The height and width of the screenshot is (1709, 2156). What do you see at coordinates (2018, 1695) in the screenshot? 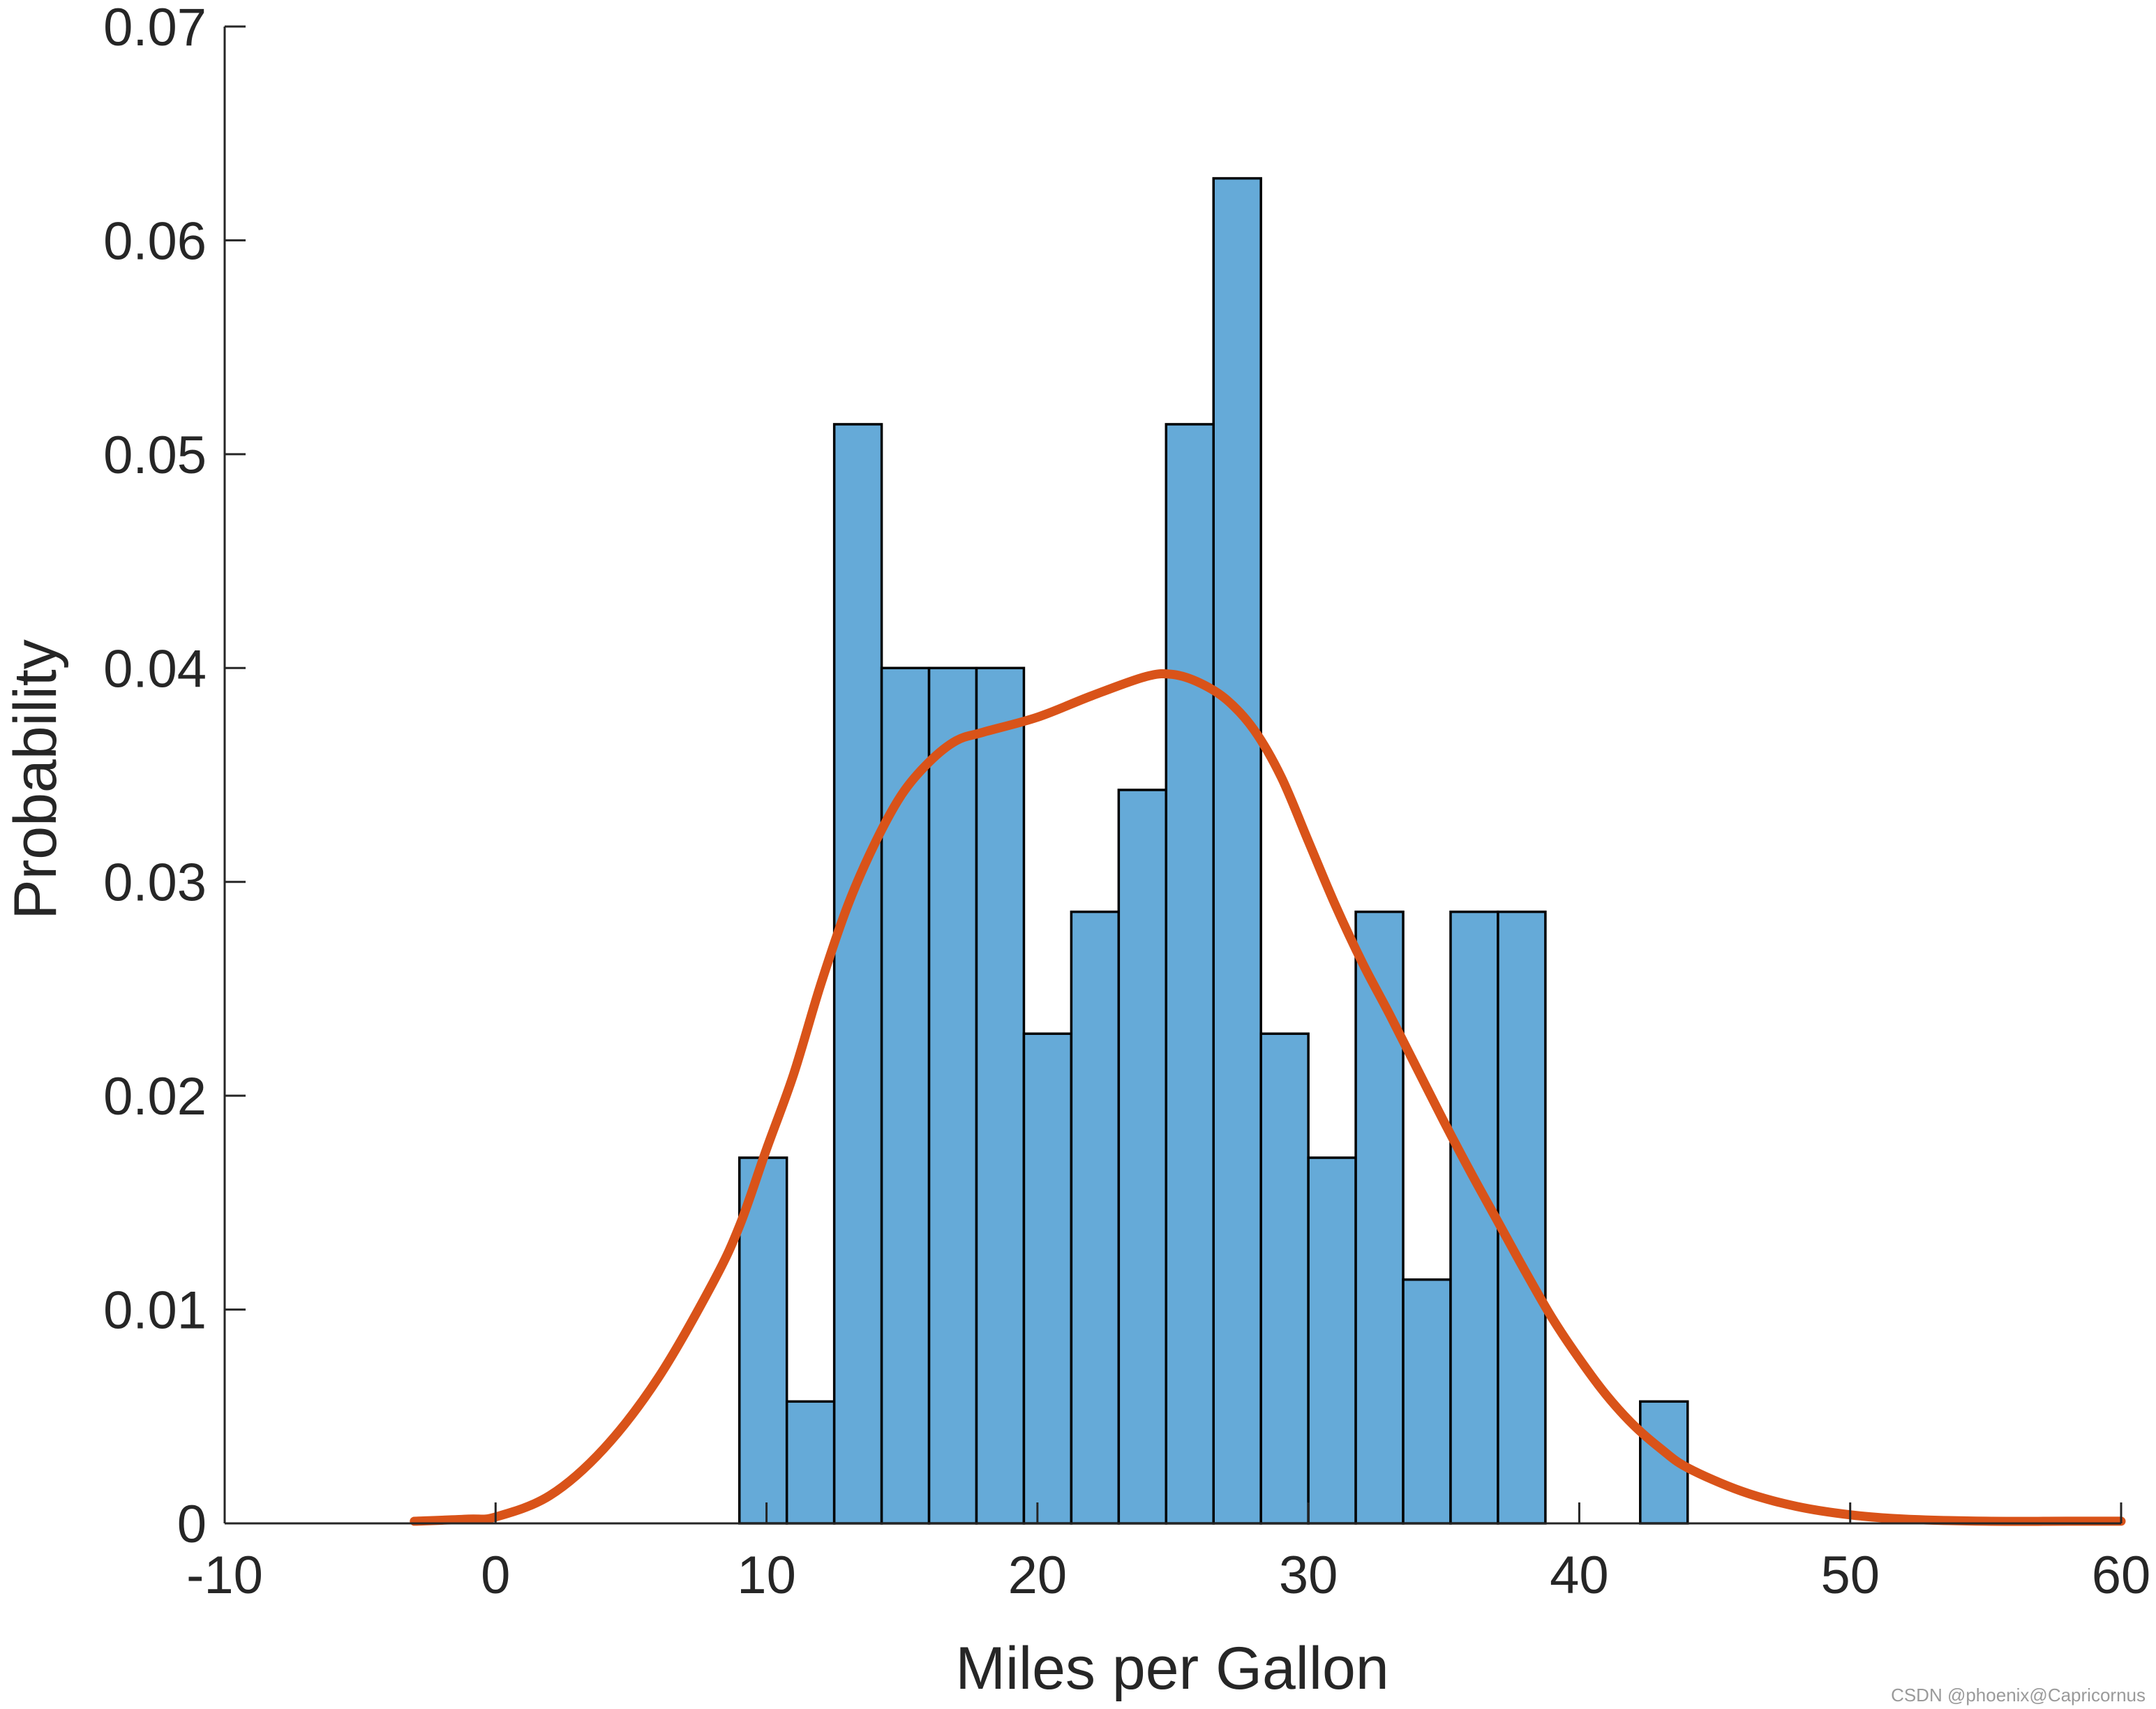
I see `watermark-text: CSDN @phoenix@Capricornus` at bounding box center [2018, 1695].